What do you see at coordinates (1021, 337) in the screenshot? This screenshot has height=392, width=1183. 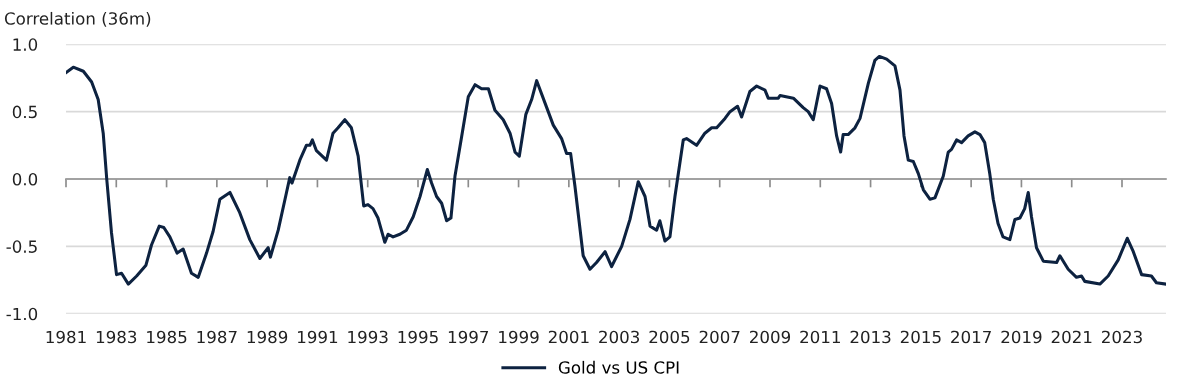 I see `x-tick-label: 2019` at bounding box center [1021, 337].